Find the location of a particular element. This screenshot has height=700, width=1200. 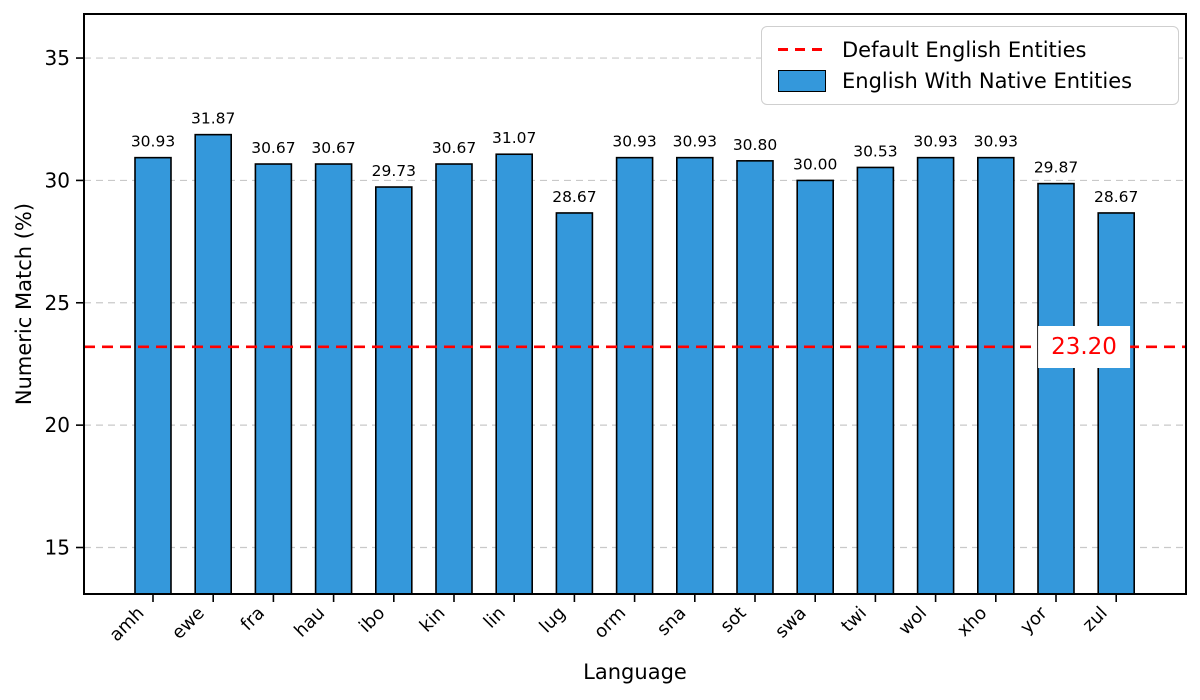

bar-orm is located at coordinates (634, 375).